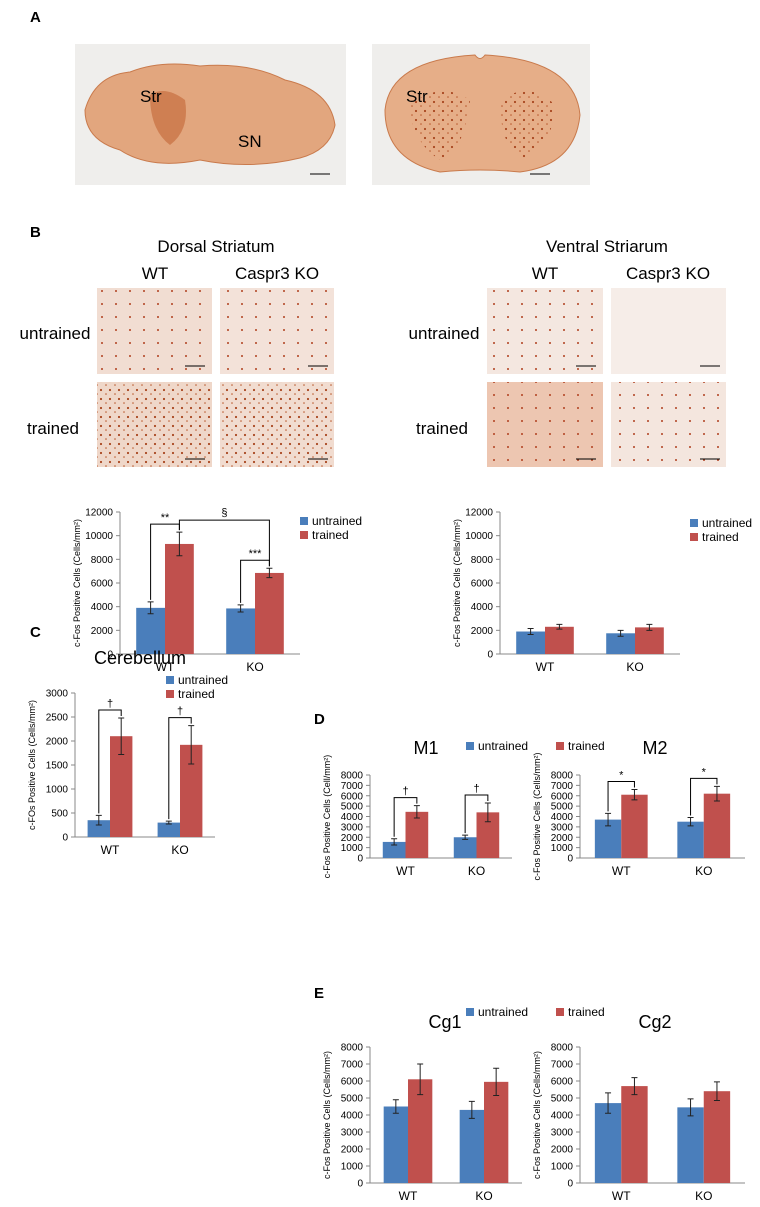 This screenshot has height=1207, width=760. I want to click on row-label: trained, so click(442, 428).